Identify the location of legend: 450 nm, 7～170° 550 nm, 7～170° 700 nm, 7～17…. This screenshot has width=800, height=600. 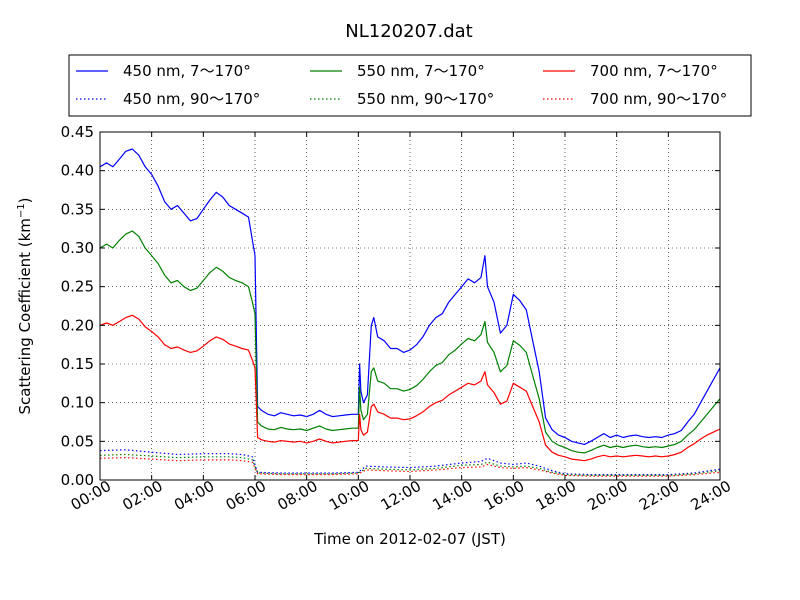
(401, 85).